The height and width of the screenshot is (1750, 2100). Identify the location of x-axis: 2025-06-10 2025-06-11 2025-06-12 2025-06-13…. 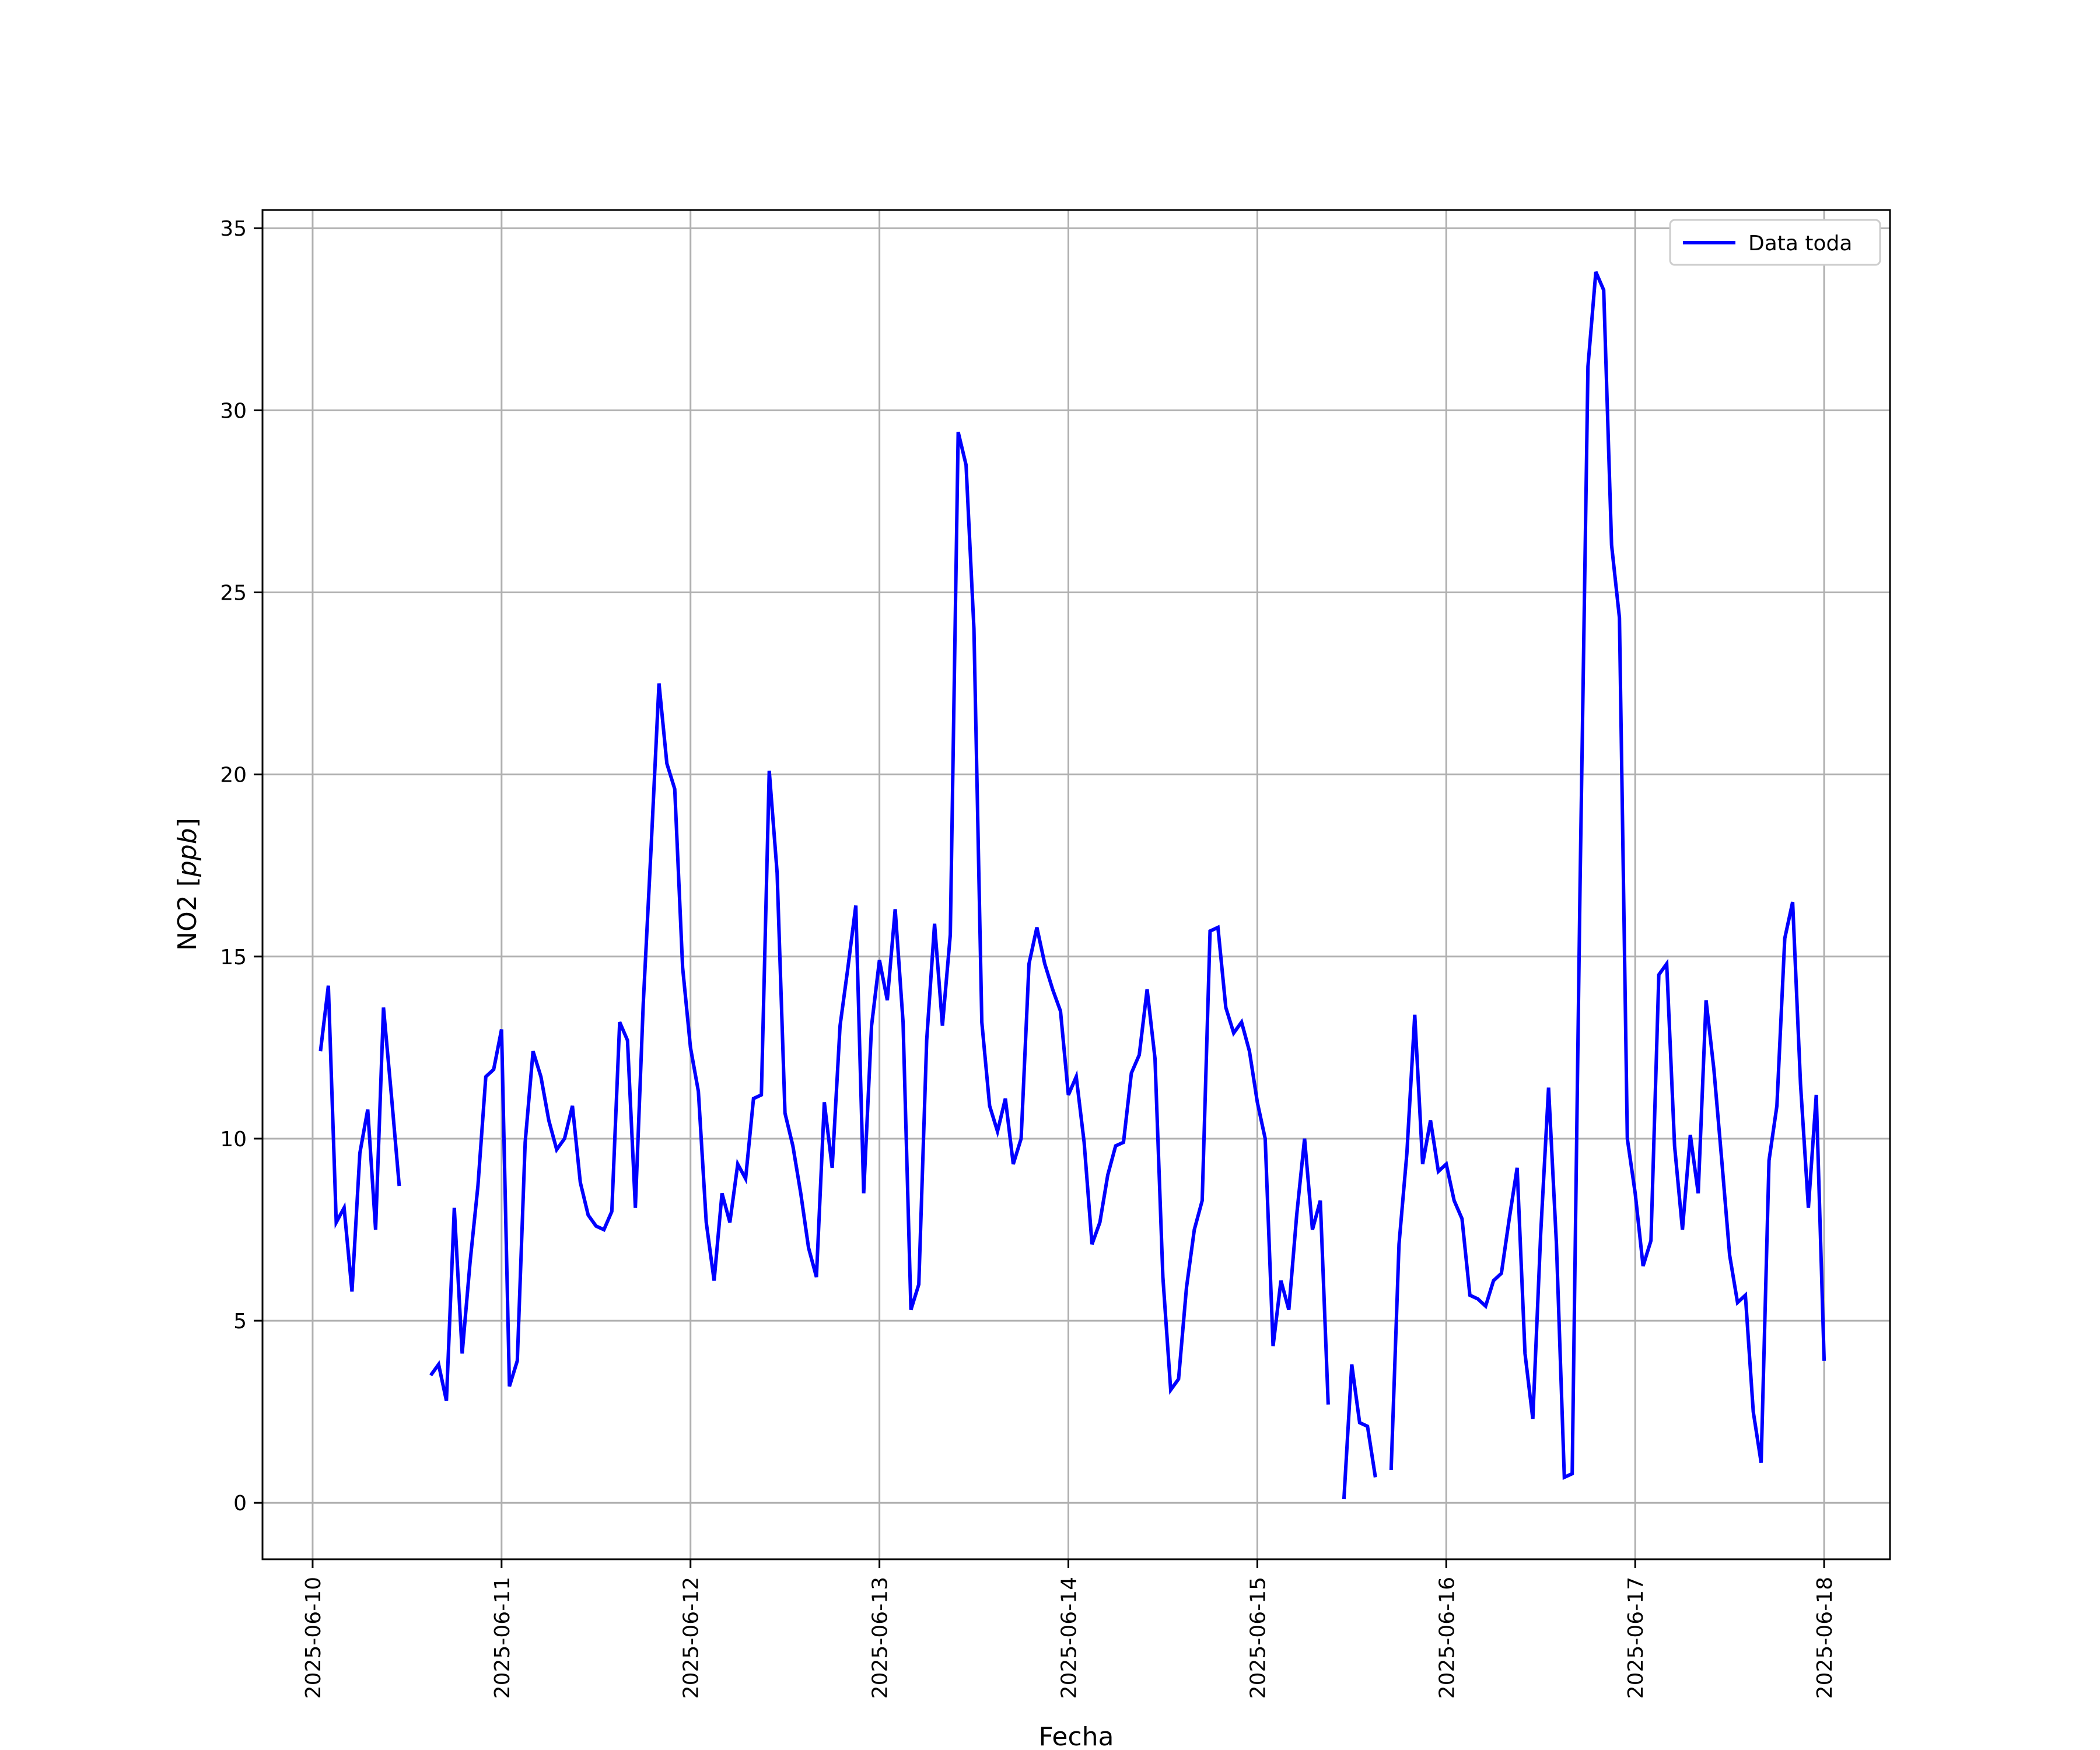
(1069, 1629).